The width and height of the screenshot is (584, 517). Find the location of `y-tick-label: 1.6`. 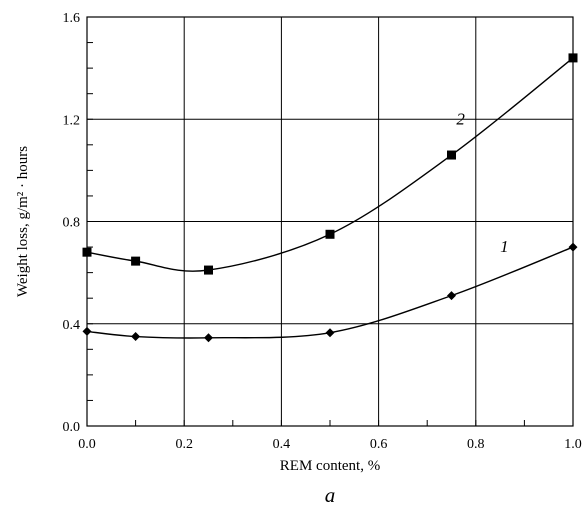

y-tick-label: 1.6 is located at coordinates (72, 18).